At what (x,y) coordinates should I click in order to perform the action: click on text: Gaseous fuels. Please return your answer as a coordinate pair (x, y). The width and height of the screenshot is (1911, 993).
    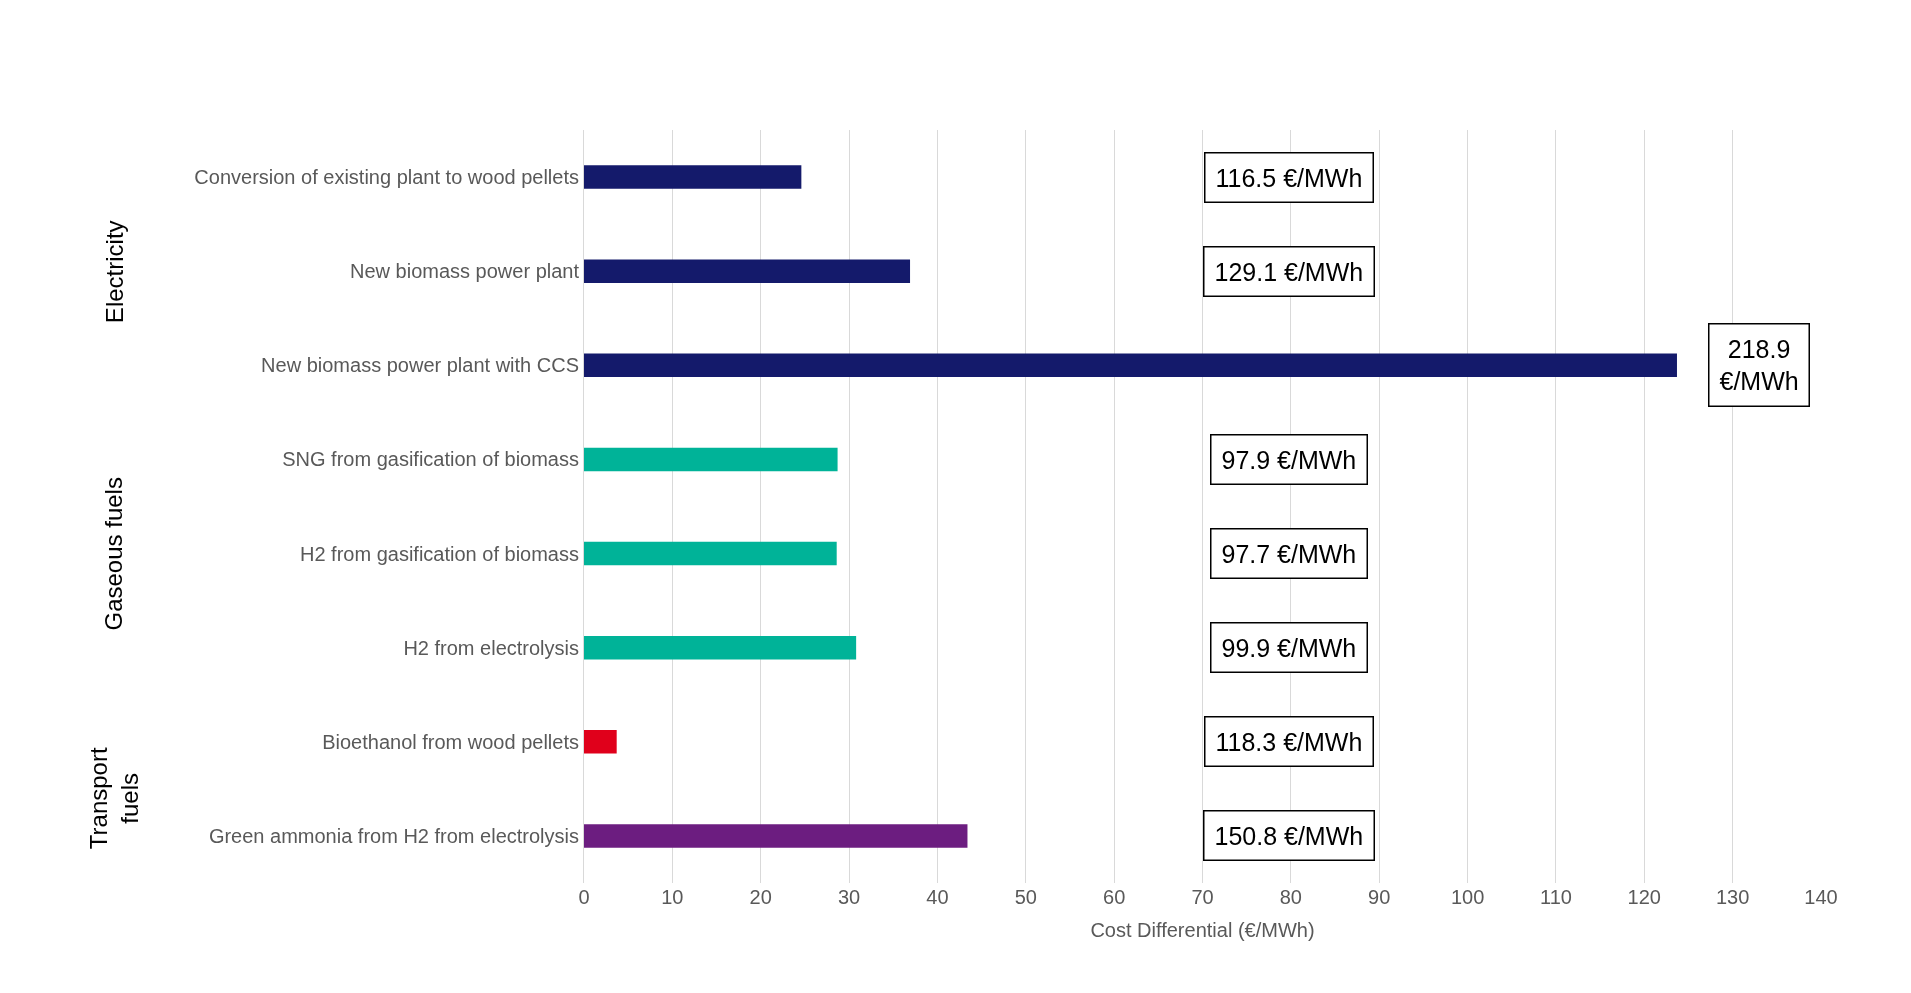
    Looking at the image, I should click on (114, 554).